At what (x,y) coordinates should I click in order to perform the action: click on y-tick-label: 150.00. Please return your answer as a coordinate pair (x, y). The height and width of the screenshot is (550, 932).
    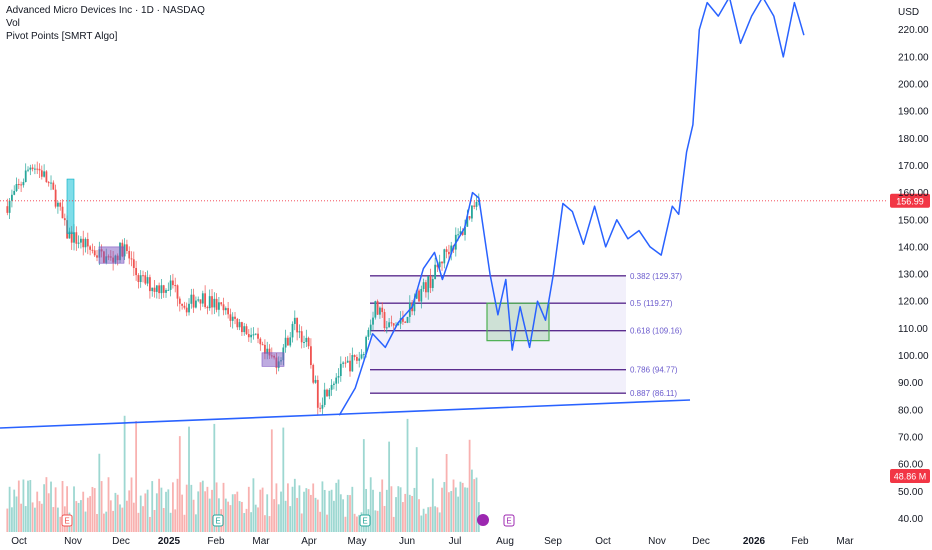
    Looking at the image, I should click on (913, 220).